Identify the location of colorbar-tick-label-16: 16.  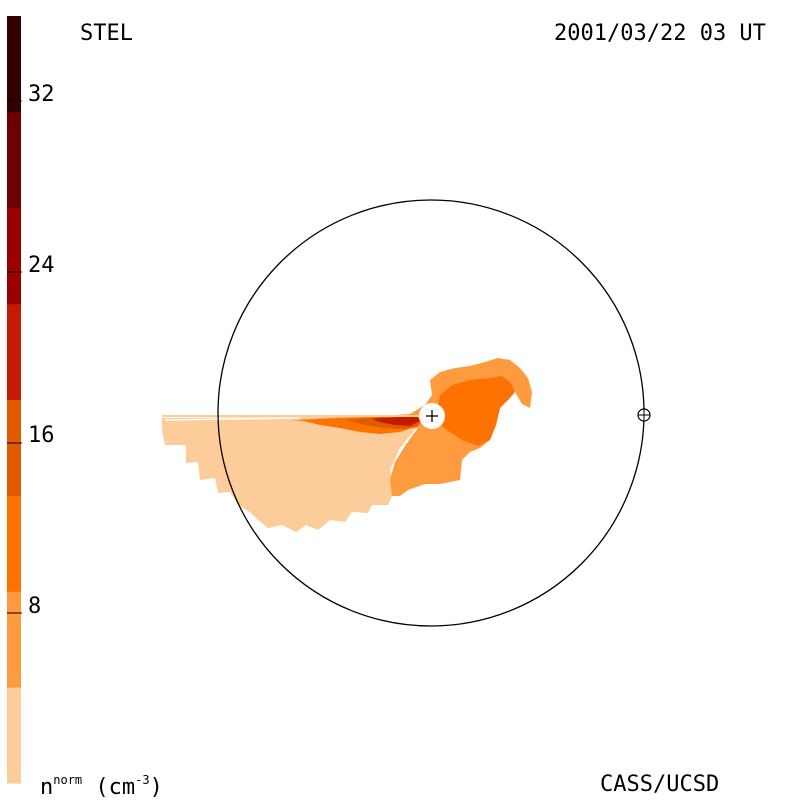
(41, 435).